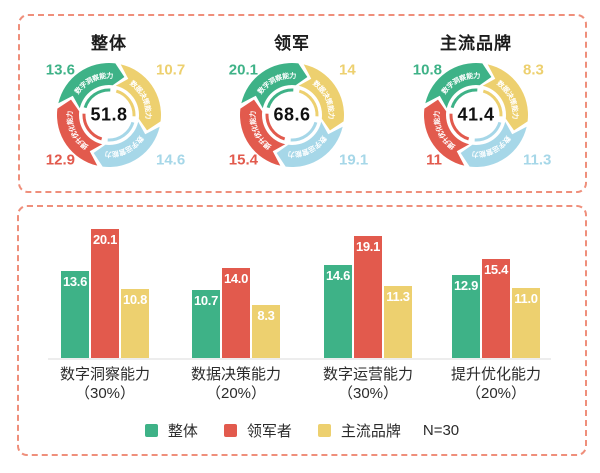  What do you see at coordinates (370, 431) in the screenshot?
I see `legend-label: 主流品牌` at bounding box center [370, 431].